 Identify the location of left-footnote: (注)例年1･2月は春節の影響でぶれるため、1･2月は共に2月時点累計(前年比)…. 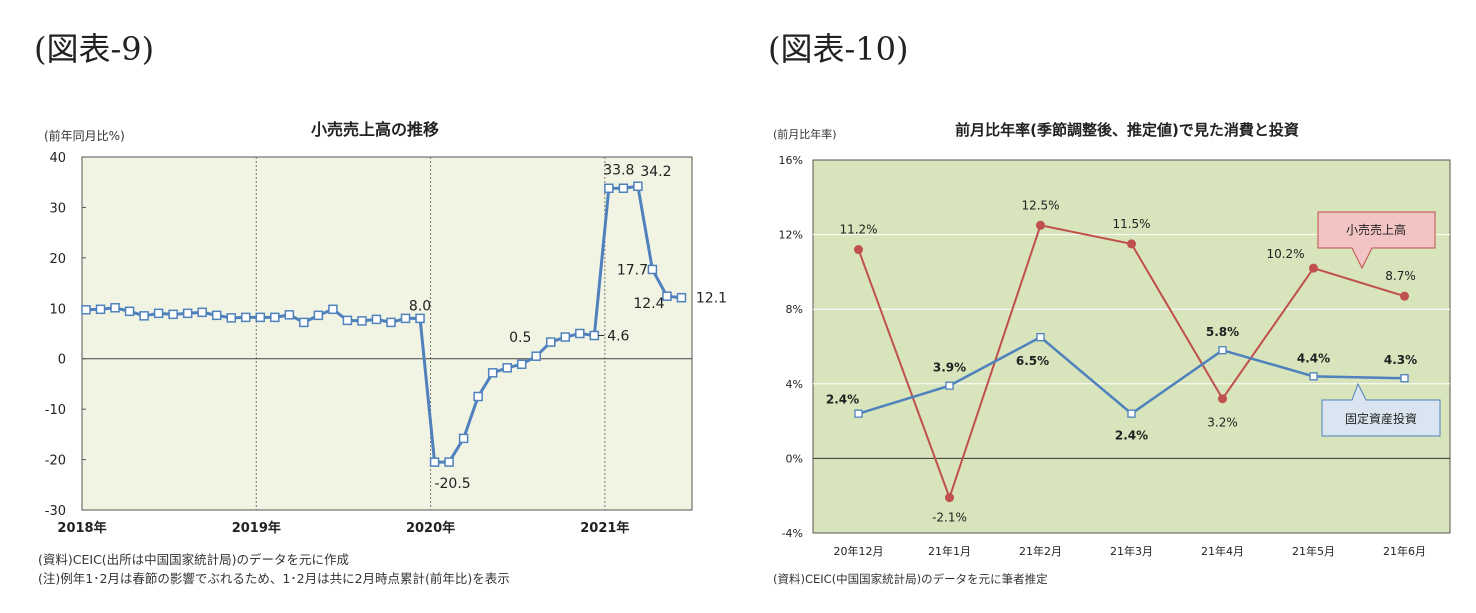
(274, 578).